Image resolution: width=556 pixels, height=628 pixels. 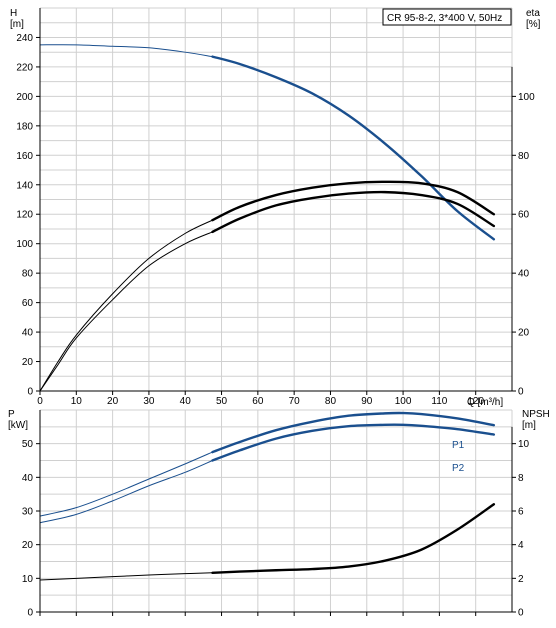 What do you see at coordinates (521, 478) in the screenshot?
I see `npsh-tick-label: 8` at bounding box center [521, 478].